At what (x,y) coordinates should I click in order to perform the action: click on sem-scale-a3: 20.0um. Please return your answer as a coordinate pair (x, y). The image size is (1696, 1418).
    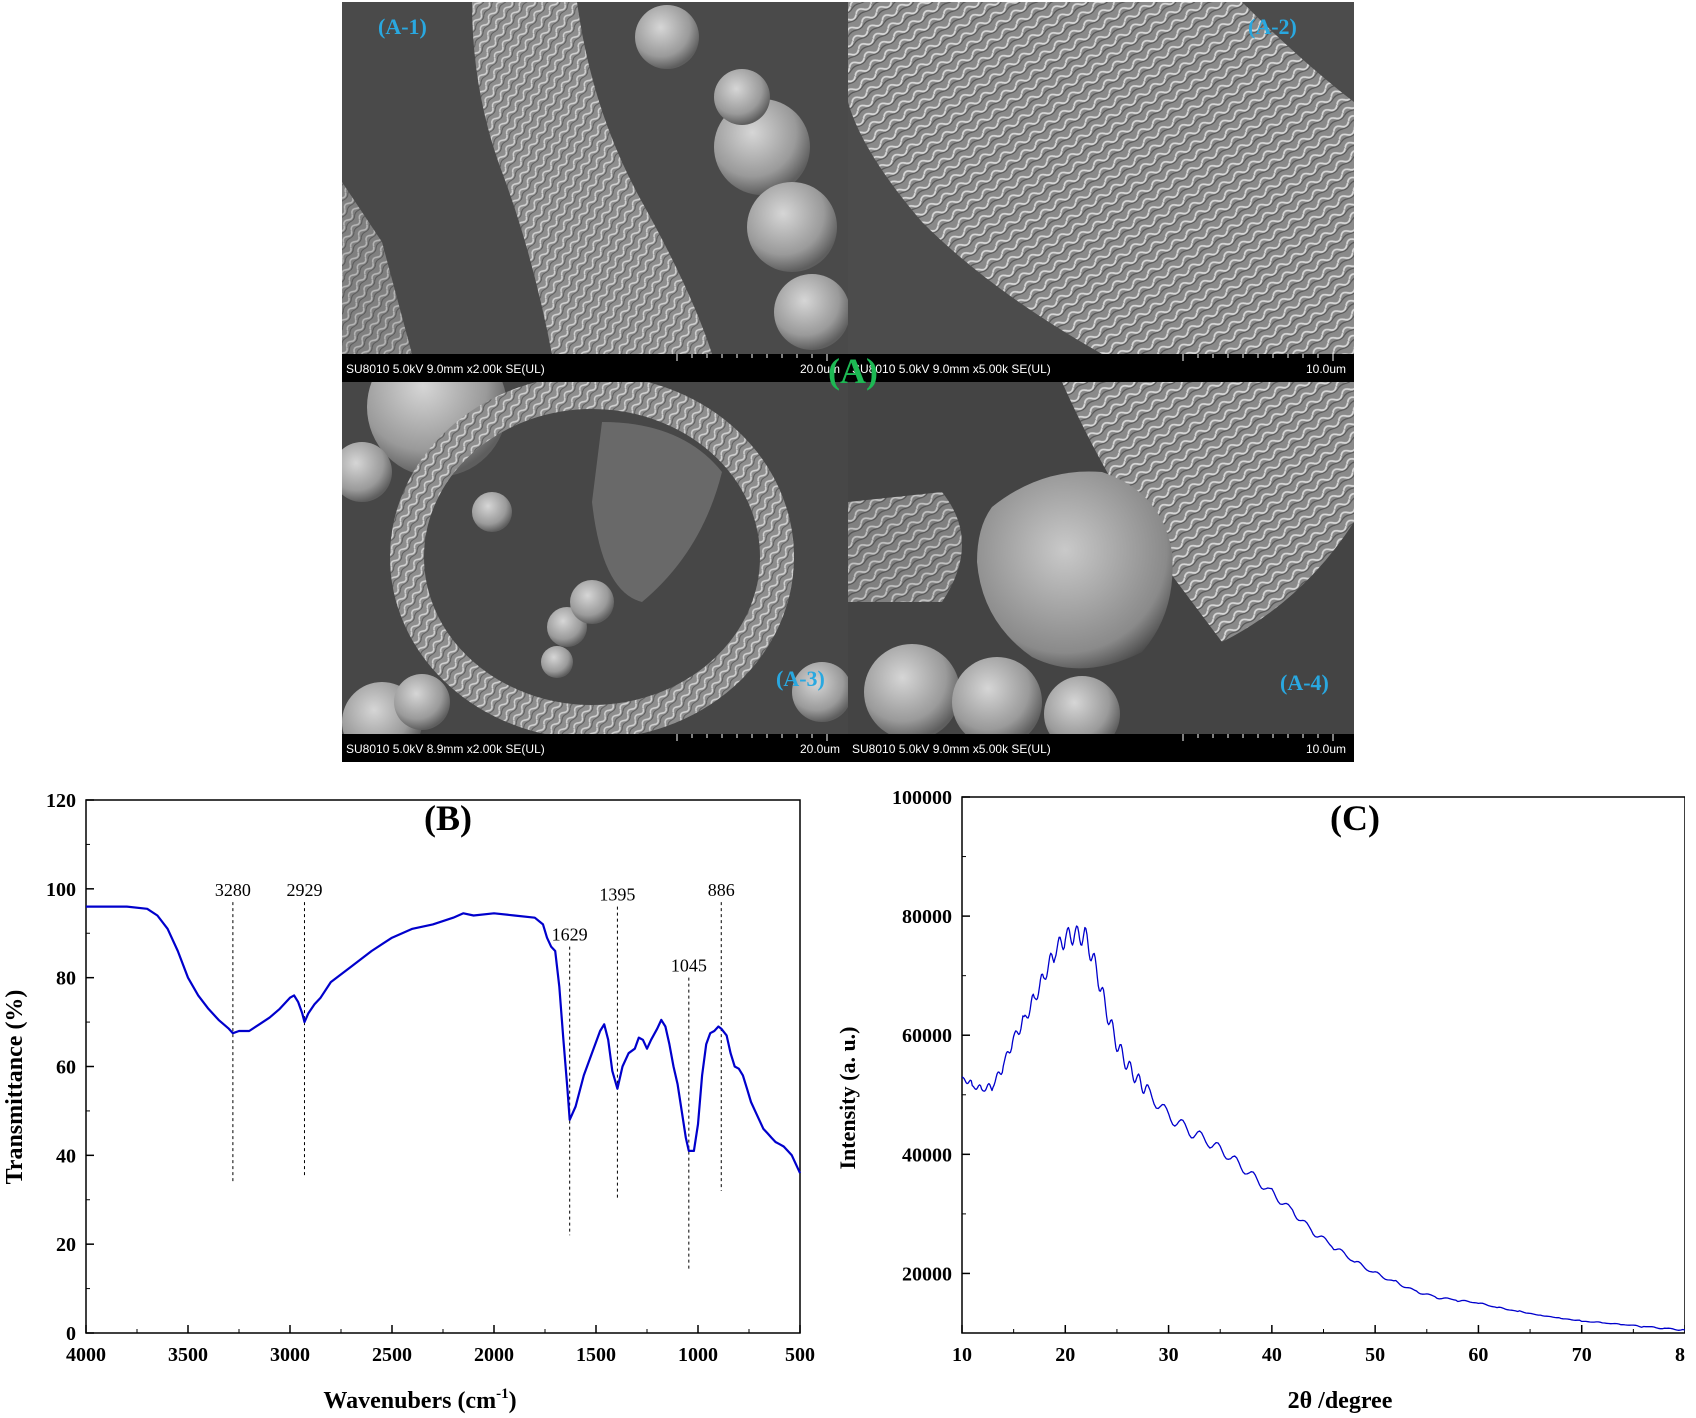
    Looking at the image, I should click on (820, 749).